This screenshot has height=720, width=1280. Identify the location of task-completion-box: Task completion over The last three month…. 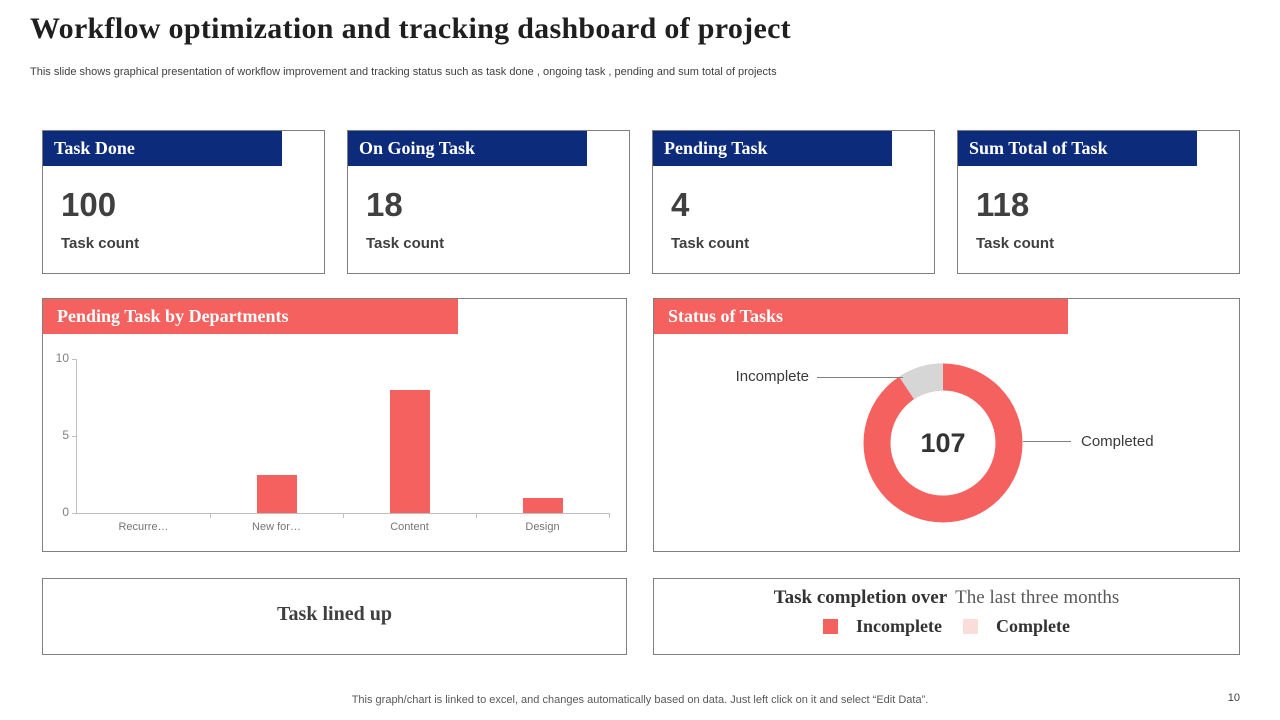
(946, 616).